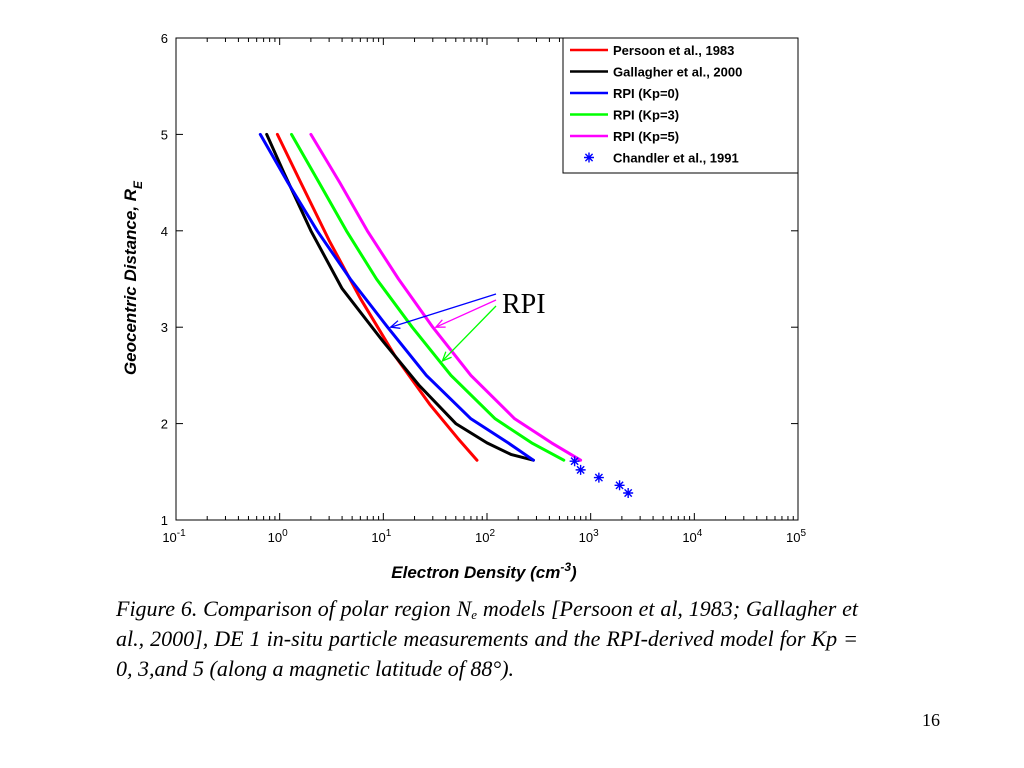  I want to click on legend-box, so click(680, 105).